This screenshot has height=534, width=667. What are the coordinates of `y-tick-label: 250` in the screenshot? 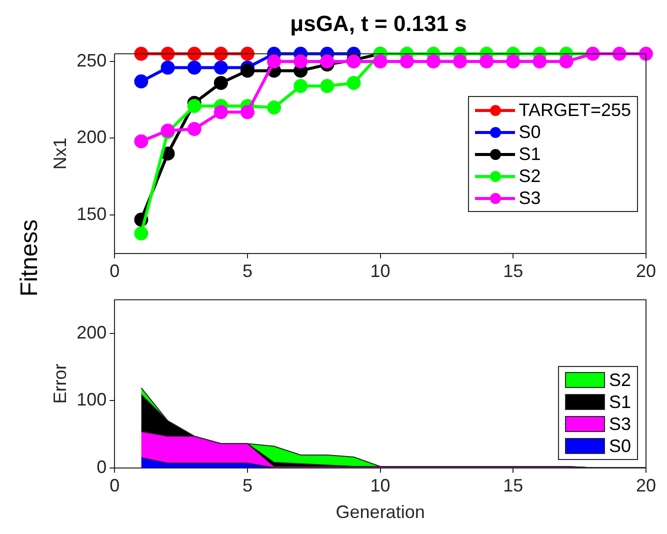 It's located at (91, 60).